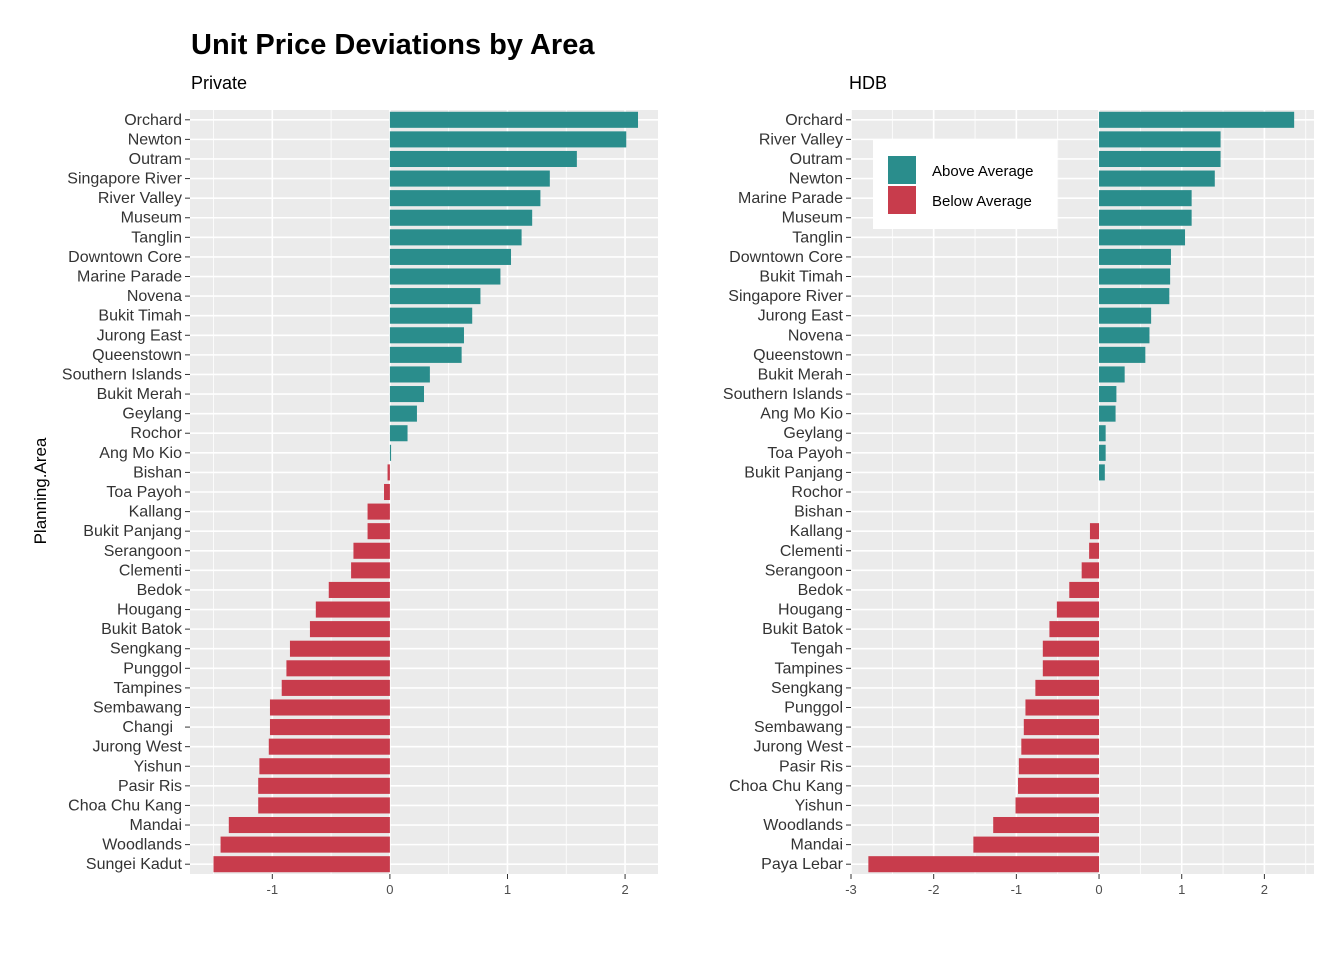 The width and height of the screenshot is (1344, 960). I want to click on category-label: Tanglin, so click(817, 237).